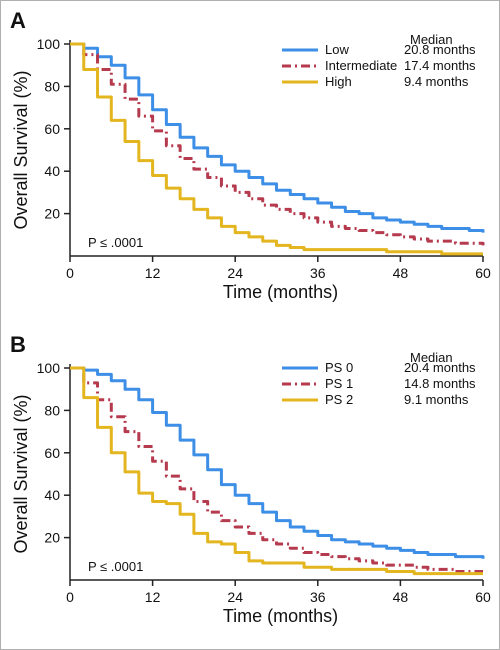 Image resolution: width=500 pixels, height=650 pixels. Describe the element at coordinates (440, 383) in the screenshot. I see `legend-median: 14.8 months` at that location.